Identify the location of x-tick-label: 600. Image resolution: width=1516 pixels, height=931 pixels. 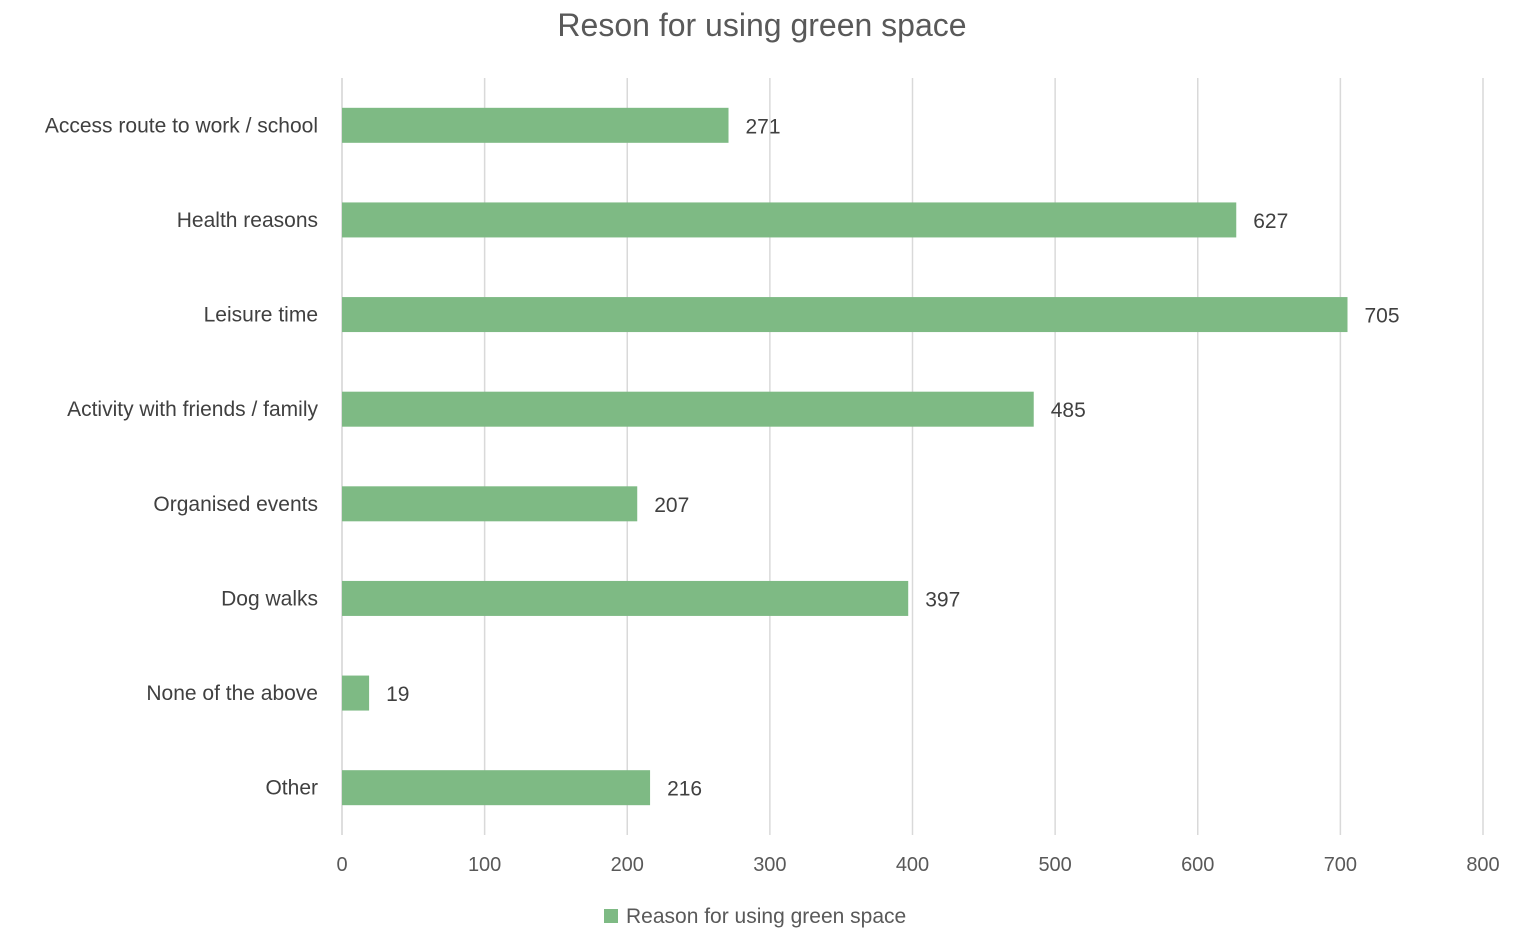
(1197, 865).